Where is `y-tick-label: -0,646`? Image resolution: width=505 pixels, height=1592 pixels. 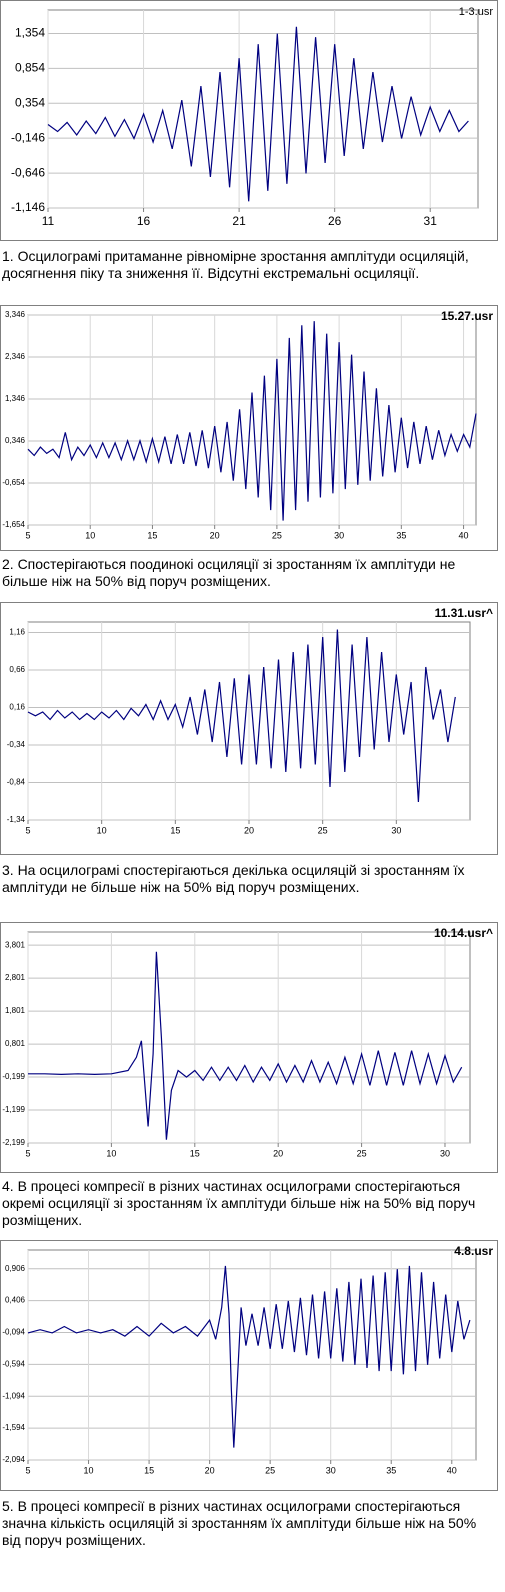
y-tick-label: -0,646 is located at coordinates (28, 172).